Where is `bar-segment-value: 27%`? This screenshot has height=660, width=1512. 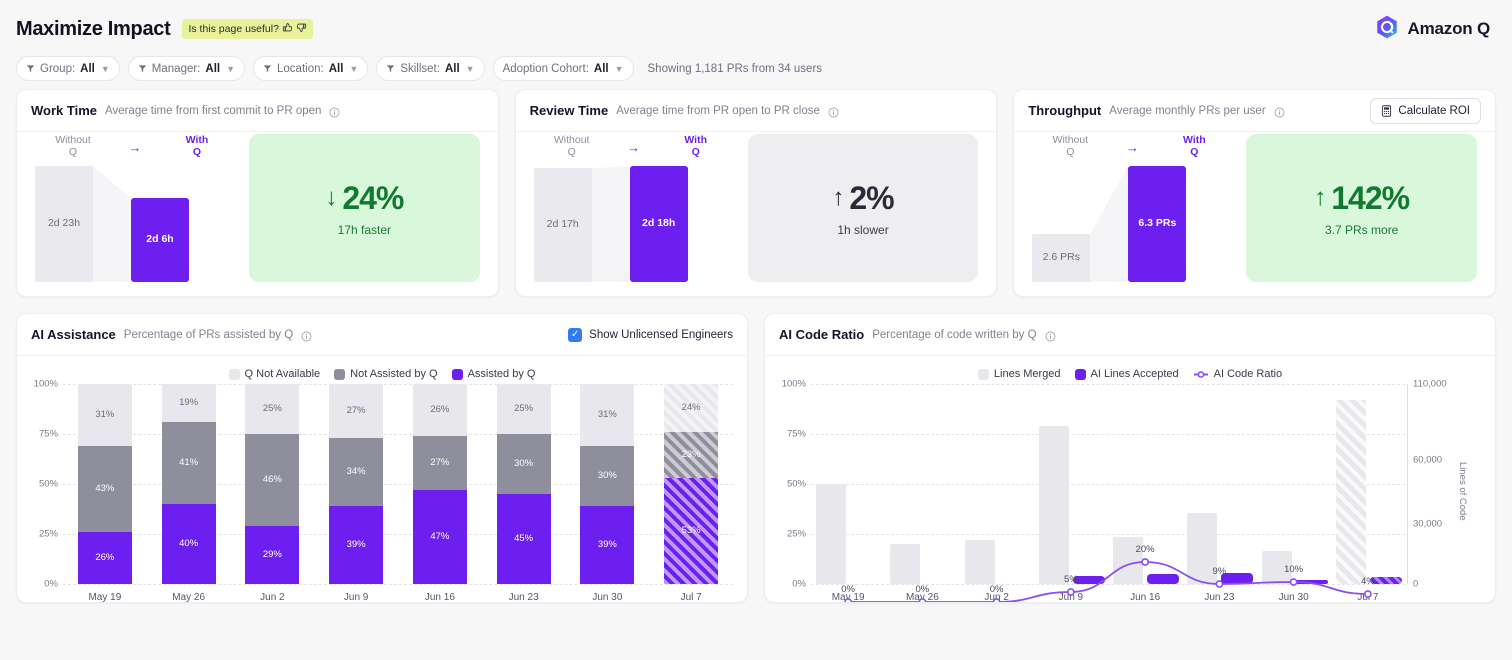
bar-segment-value: 27% is located at coordinates (356, 410).